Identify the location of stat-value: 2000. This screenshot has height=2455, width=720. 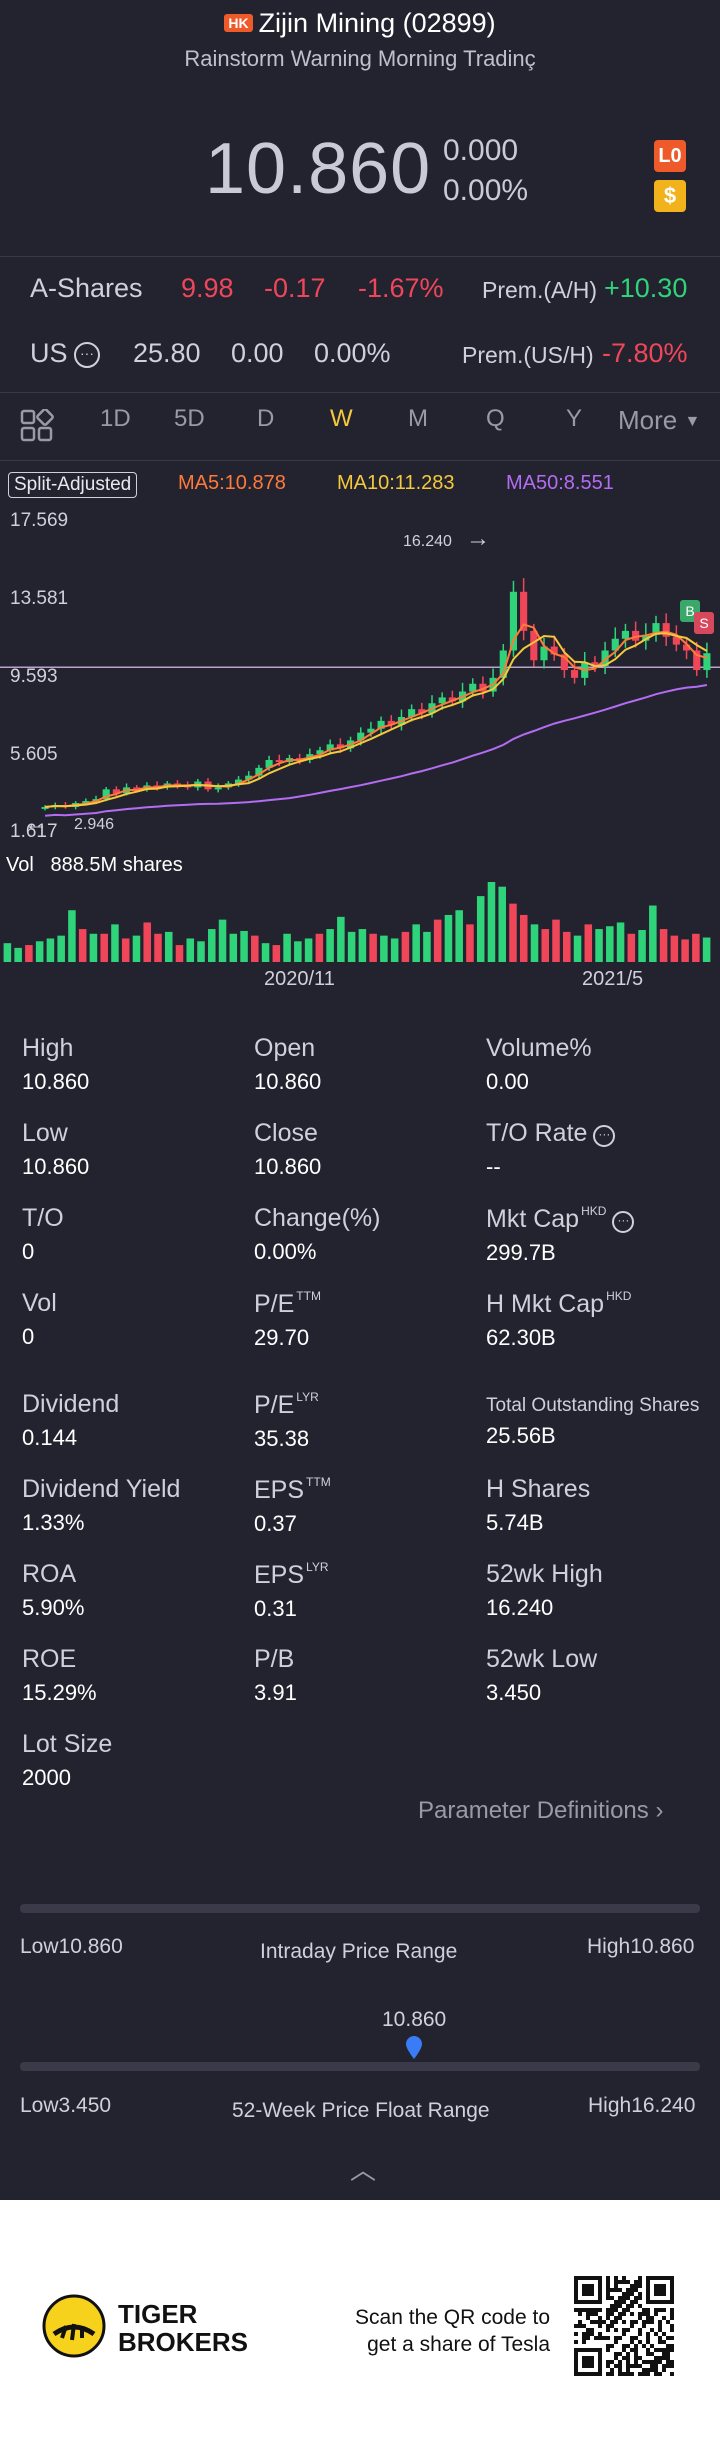
(46, 1777).